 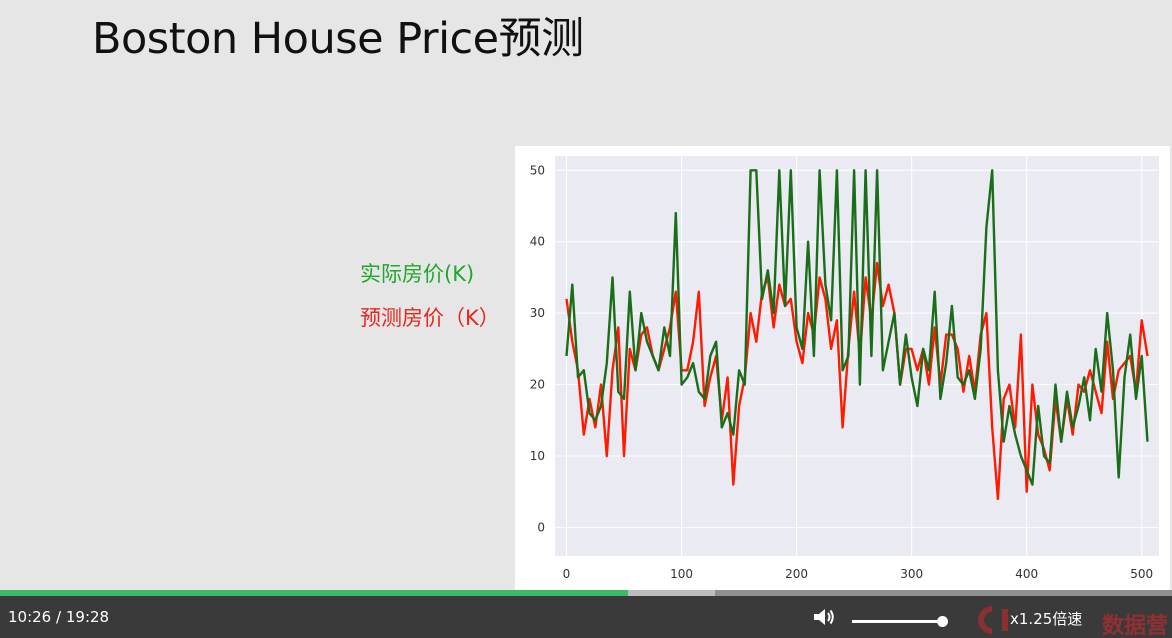 What do you see at coordinates (537, 170) in the screenshot?
I see `y-tick-label: 50` at bounding box center [537, 170].